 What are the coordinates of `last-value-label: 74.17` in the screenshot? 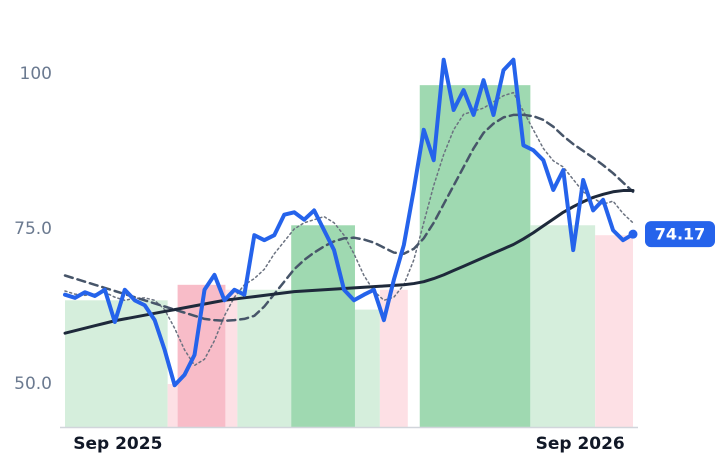 It's located at (680, 234).